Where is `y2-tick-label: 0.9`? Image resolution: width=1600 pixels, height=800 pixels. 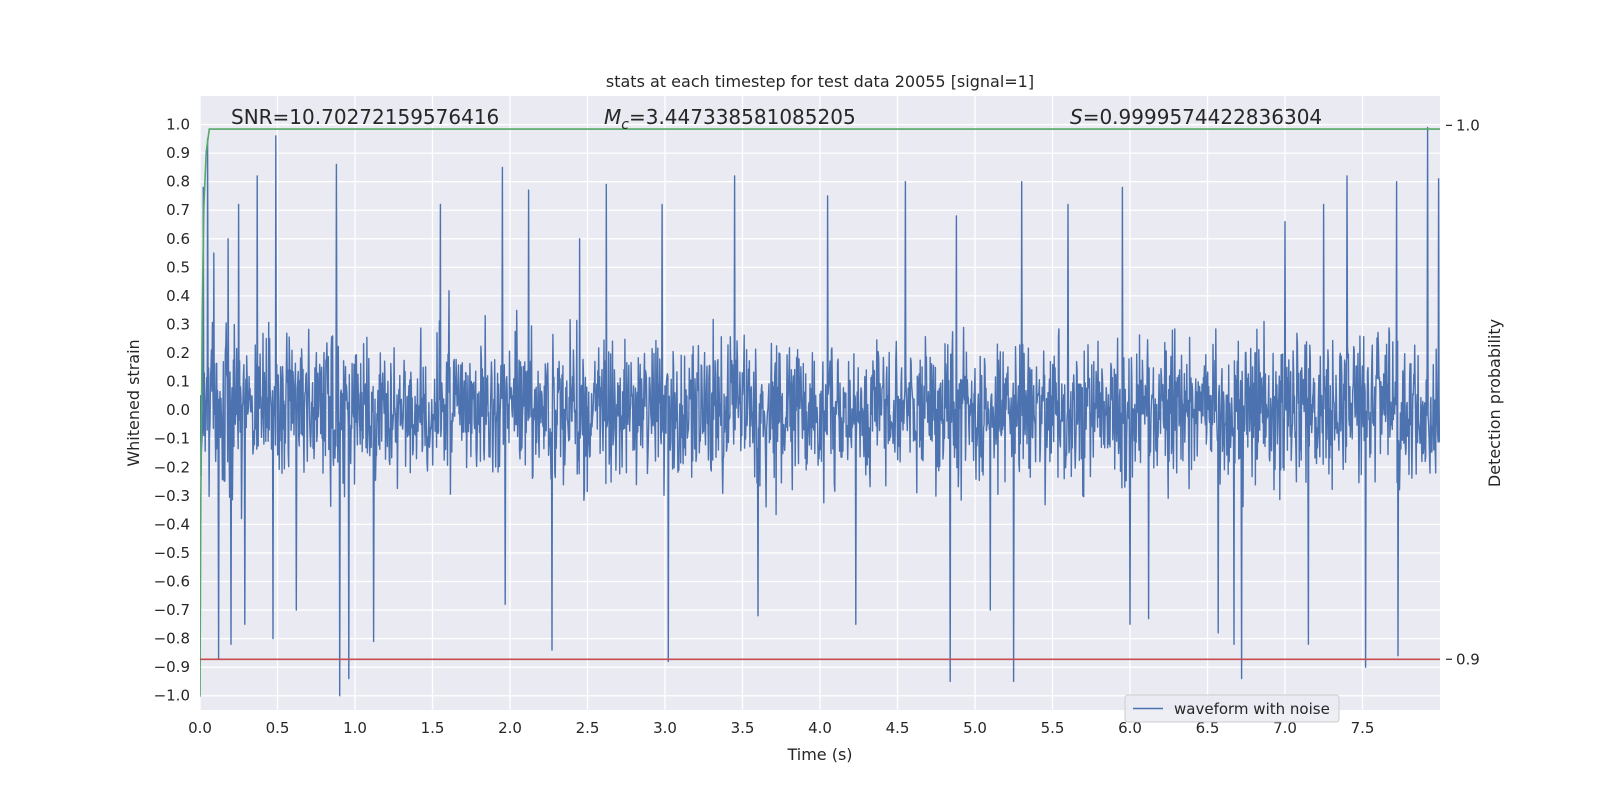 y2-tick-label: 0.9 is located at coordinates (1468, 659).